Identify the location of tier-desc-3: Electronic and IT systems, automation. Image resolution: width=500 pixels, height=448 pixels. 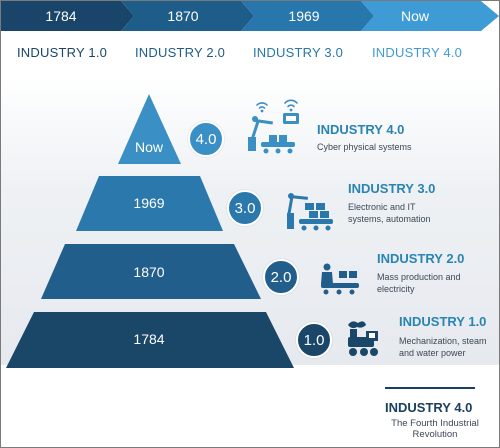
(389, 213).